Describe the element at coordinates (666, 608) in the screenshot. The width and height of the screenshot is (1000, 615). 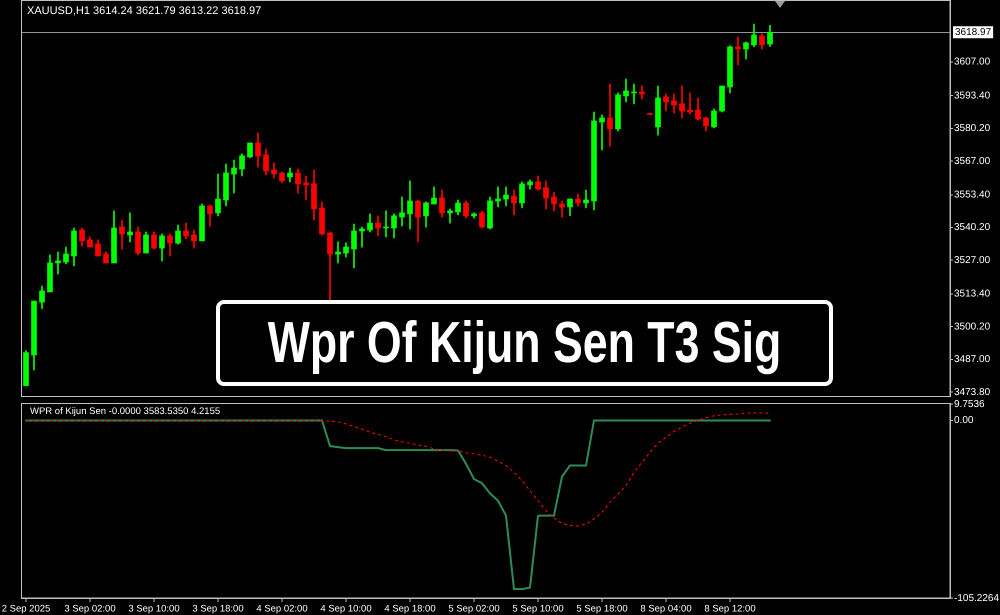
I see `x-tick-label: 8 Sep 04:00` at that location.